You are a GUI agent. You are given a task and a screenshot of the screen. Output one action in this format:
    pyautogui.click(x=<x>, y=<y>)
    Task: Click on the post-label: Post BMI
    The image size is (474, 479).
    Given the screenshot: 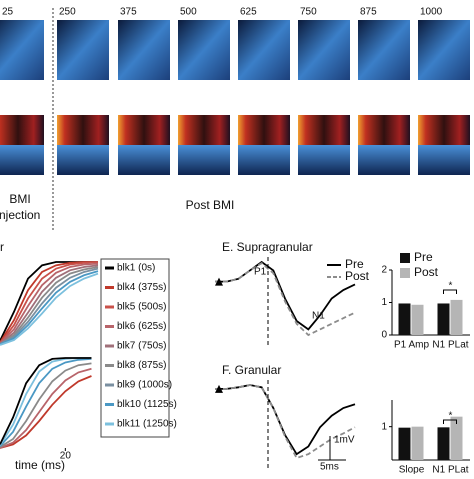 What is the action you would take?
    pyautogui.click(x=210, y=205)
    